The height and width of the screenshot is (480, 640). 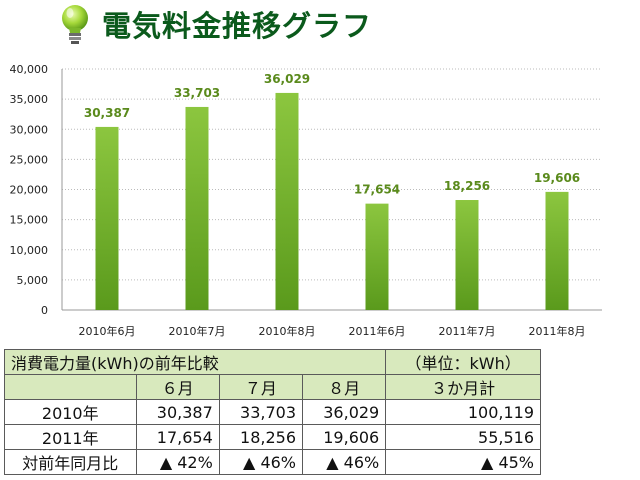 What do you see at coordinates (177, 387) in the screenshot?
I see `column-header: ６月` at bounding box center [177, 387].